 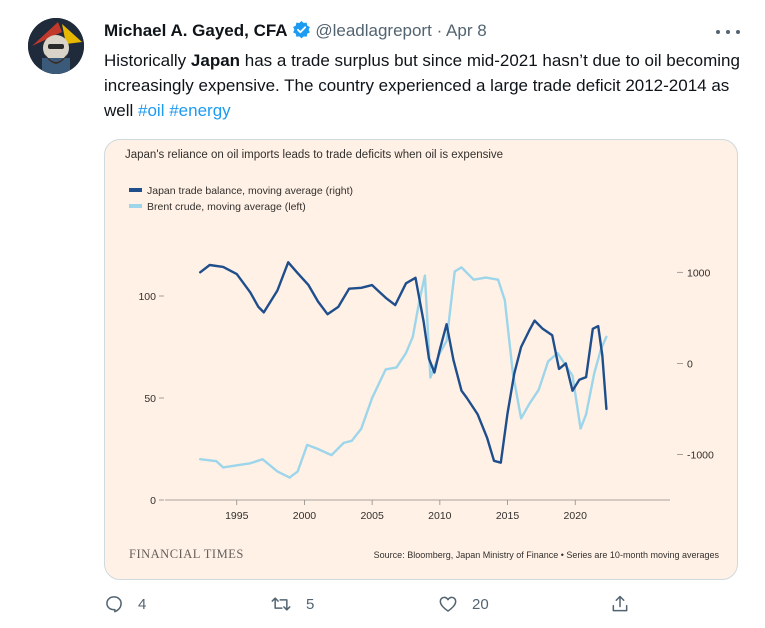 What do you see at coordinates (135, 206) in the screenshot?
I see `legend-swatch-brent` at bounding box center [135, 206].